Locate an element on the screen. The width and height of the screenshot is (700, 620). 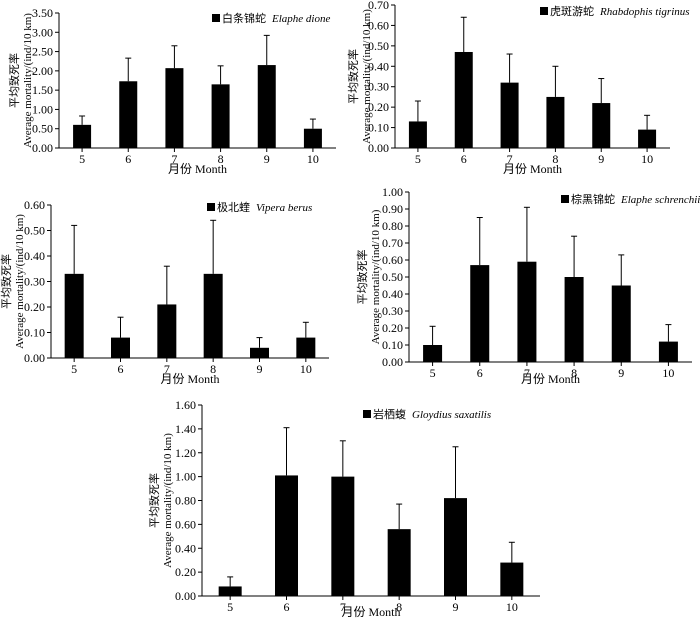
y-tick-label: 0.70 is located at coordinates (378, 6).